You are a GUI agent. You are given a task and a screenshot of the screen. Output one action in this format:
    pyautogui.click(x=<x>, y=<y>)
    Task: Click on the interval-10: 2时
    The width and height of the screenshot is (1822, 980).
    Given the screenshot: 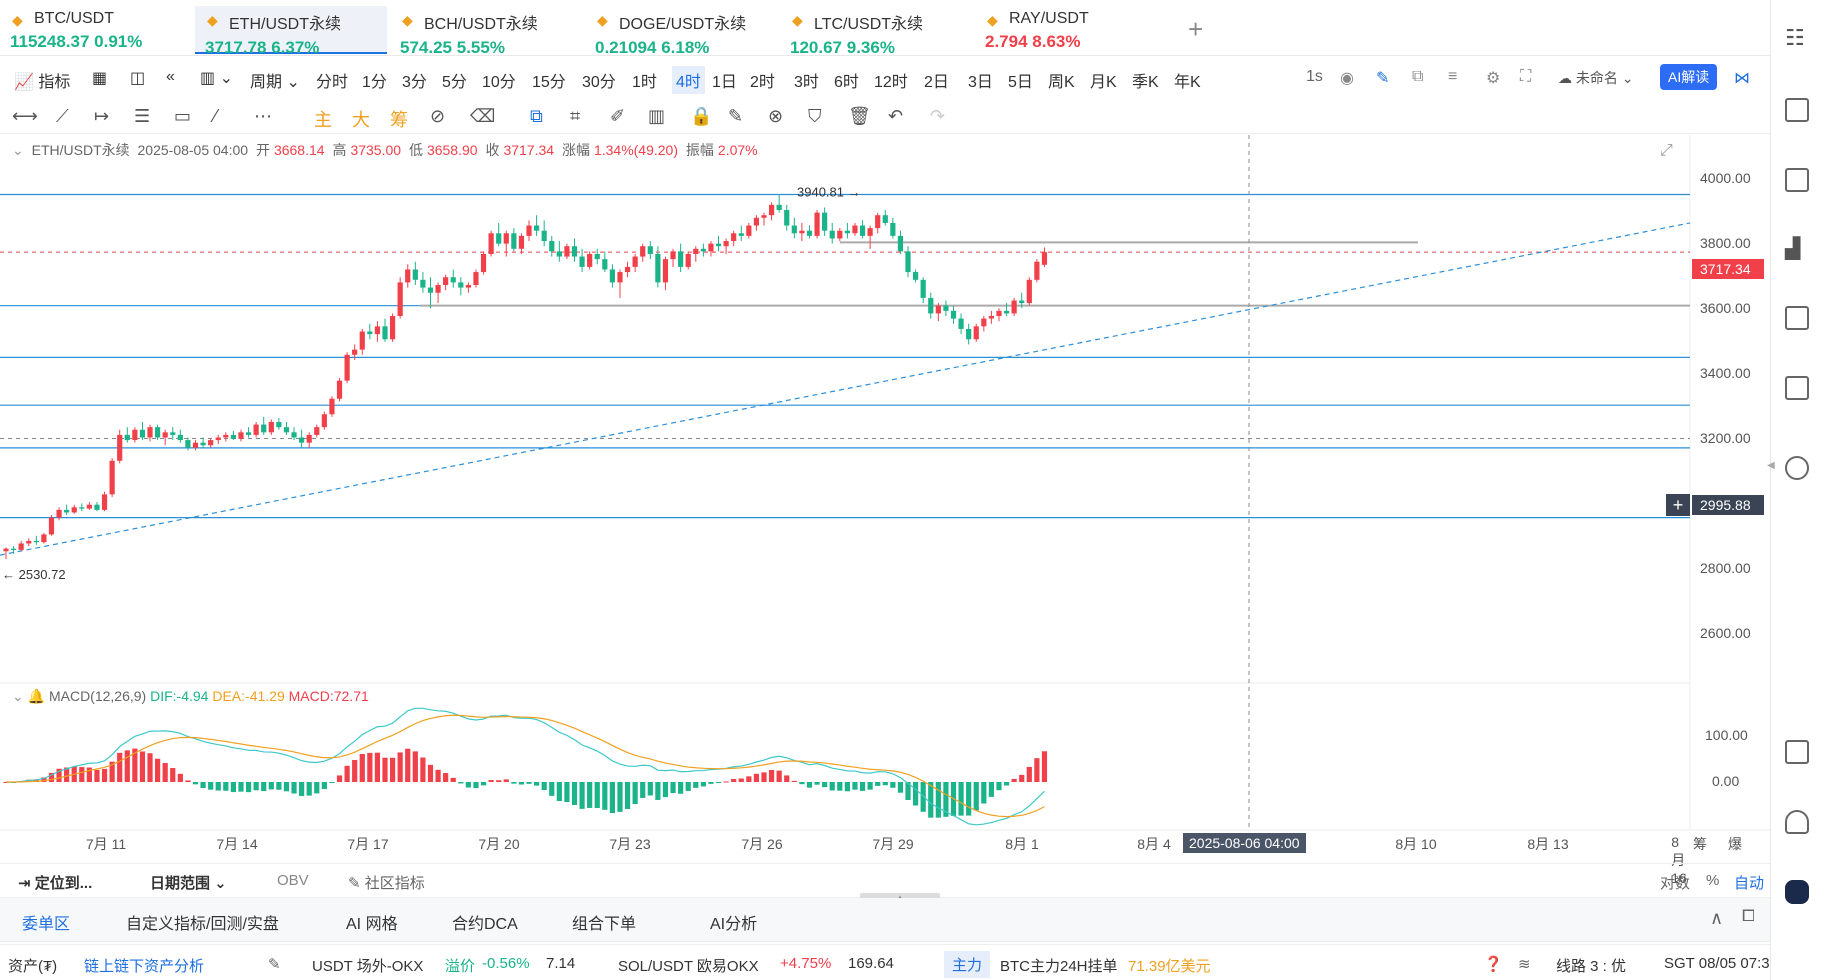 What is the action you would take?
    pyautogui.click(x=762, y=82)
    